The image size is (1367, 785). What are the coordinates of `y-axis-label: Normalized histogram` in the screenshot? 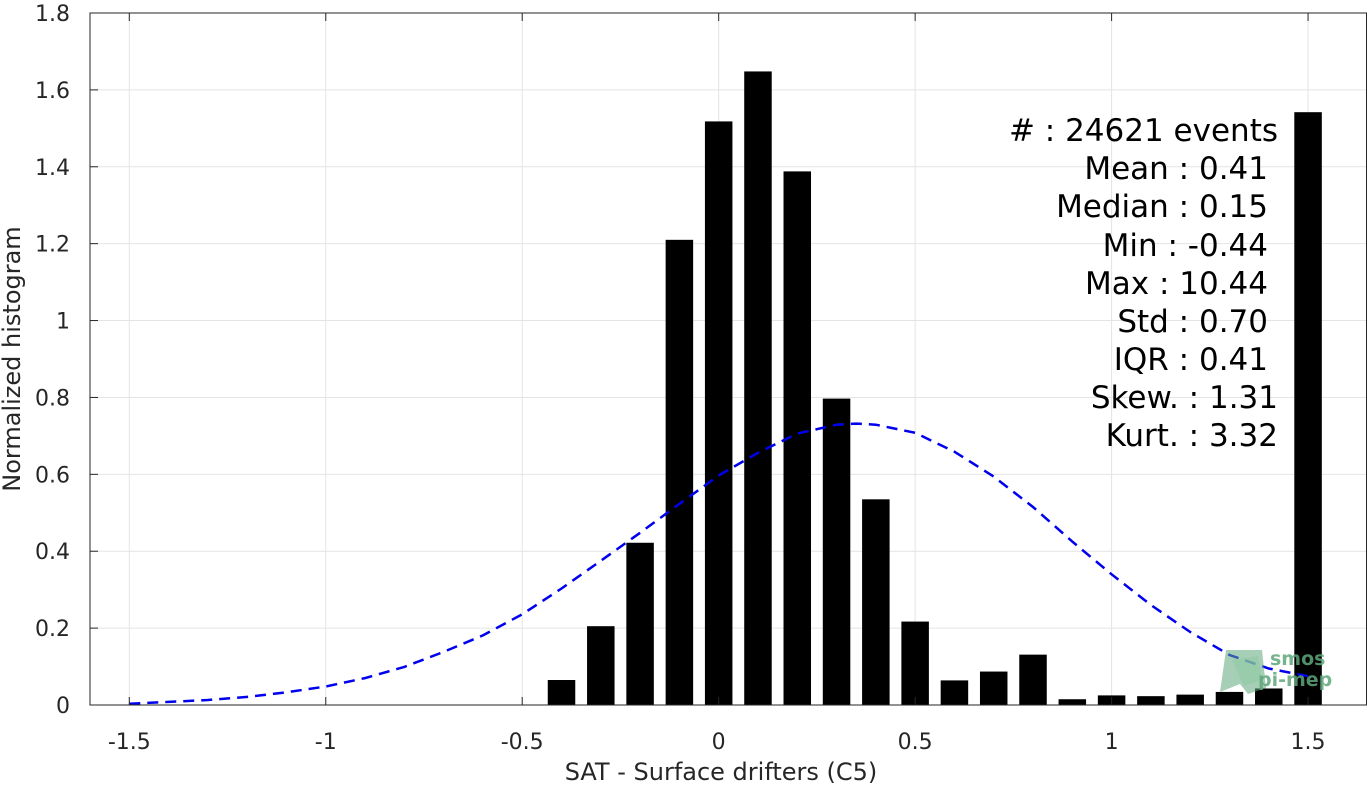 It's located at (13, 358).